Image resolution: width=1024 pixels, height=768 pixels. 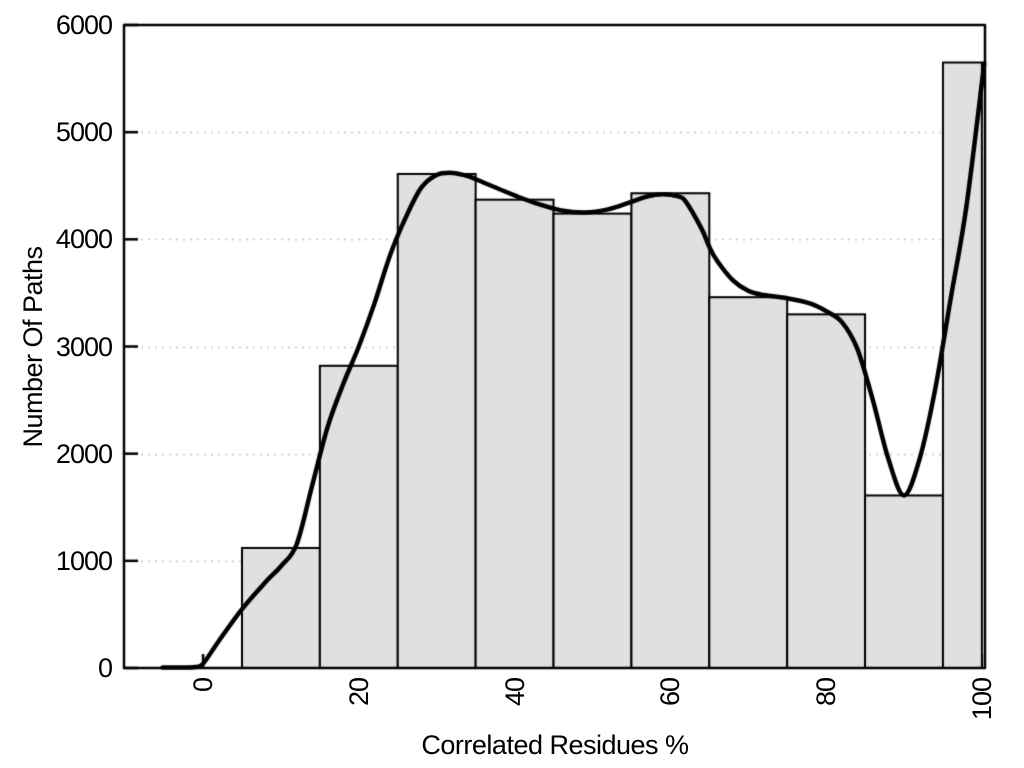 I want to click on y-tick-label: 4000, so click(x=84, y=239).